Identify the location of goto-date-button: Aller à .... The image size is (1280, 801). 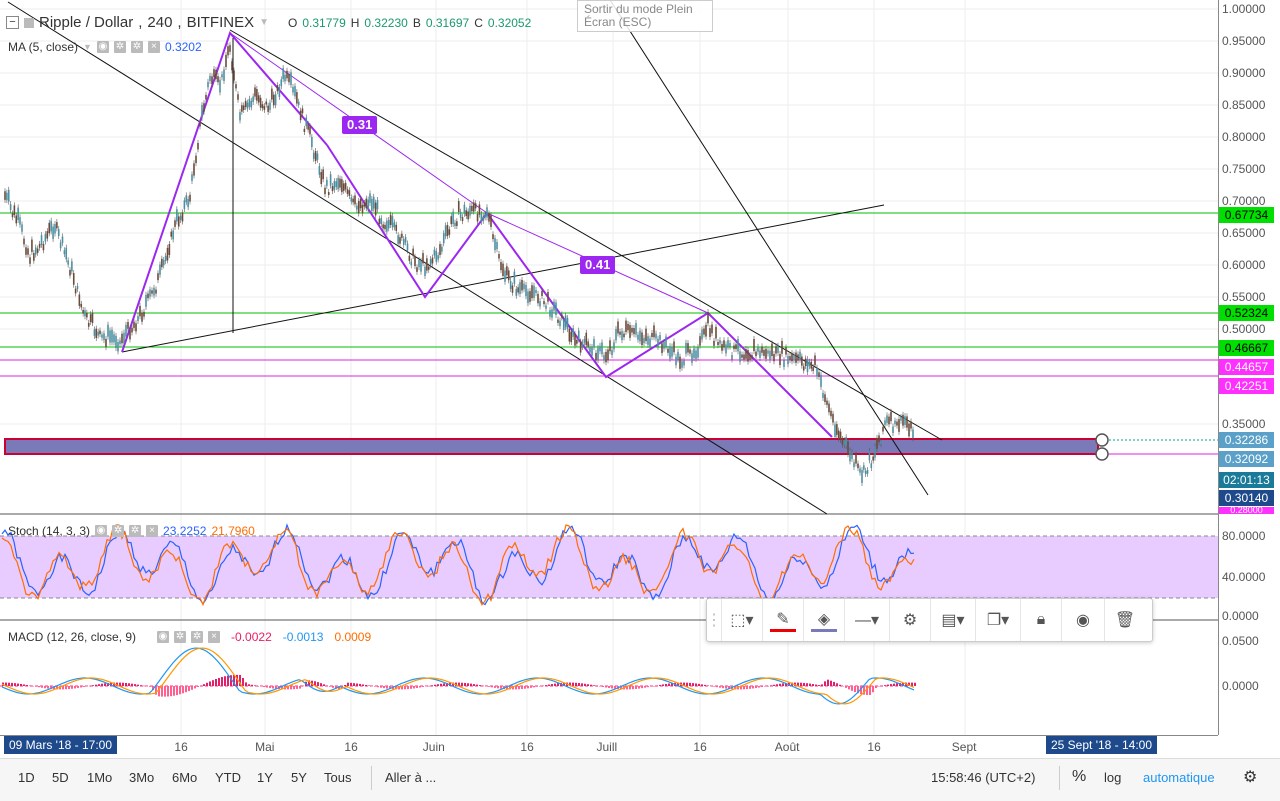
(411, 777).